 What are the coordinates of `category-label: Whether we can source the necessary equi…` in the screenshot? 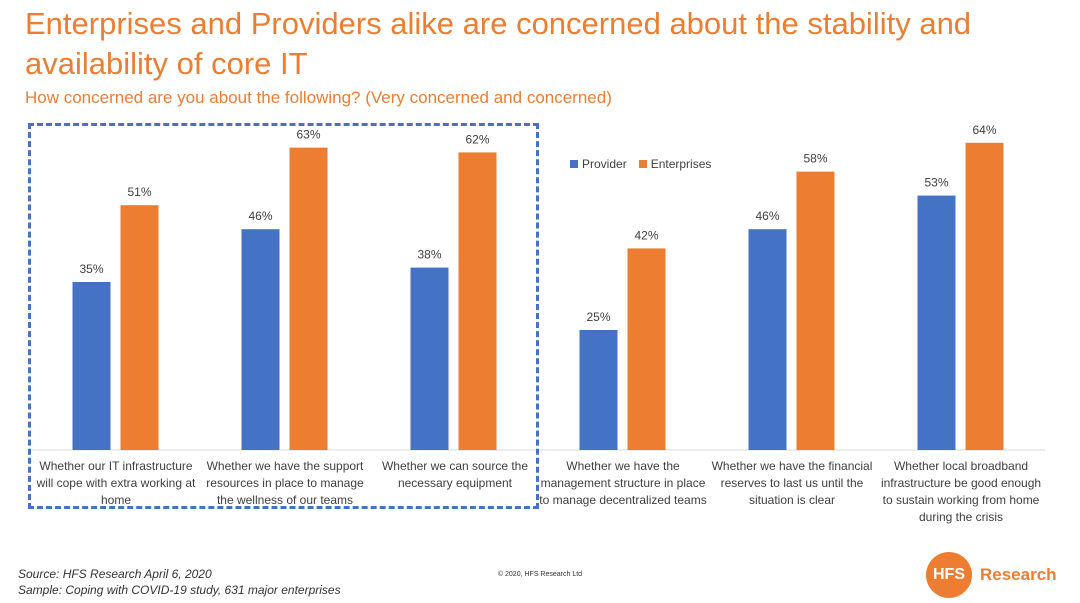 It's located at (455, 474).